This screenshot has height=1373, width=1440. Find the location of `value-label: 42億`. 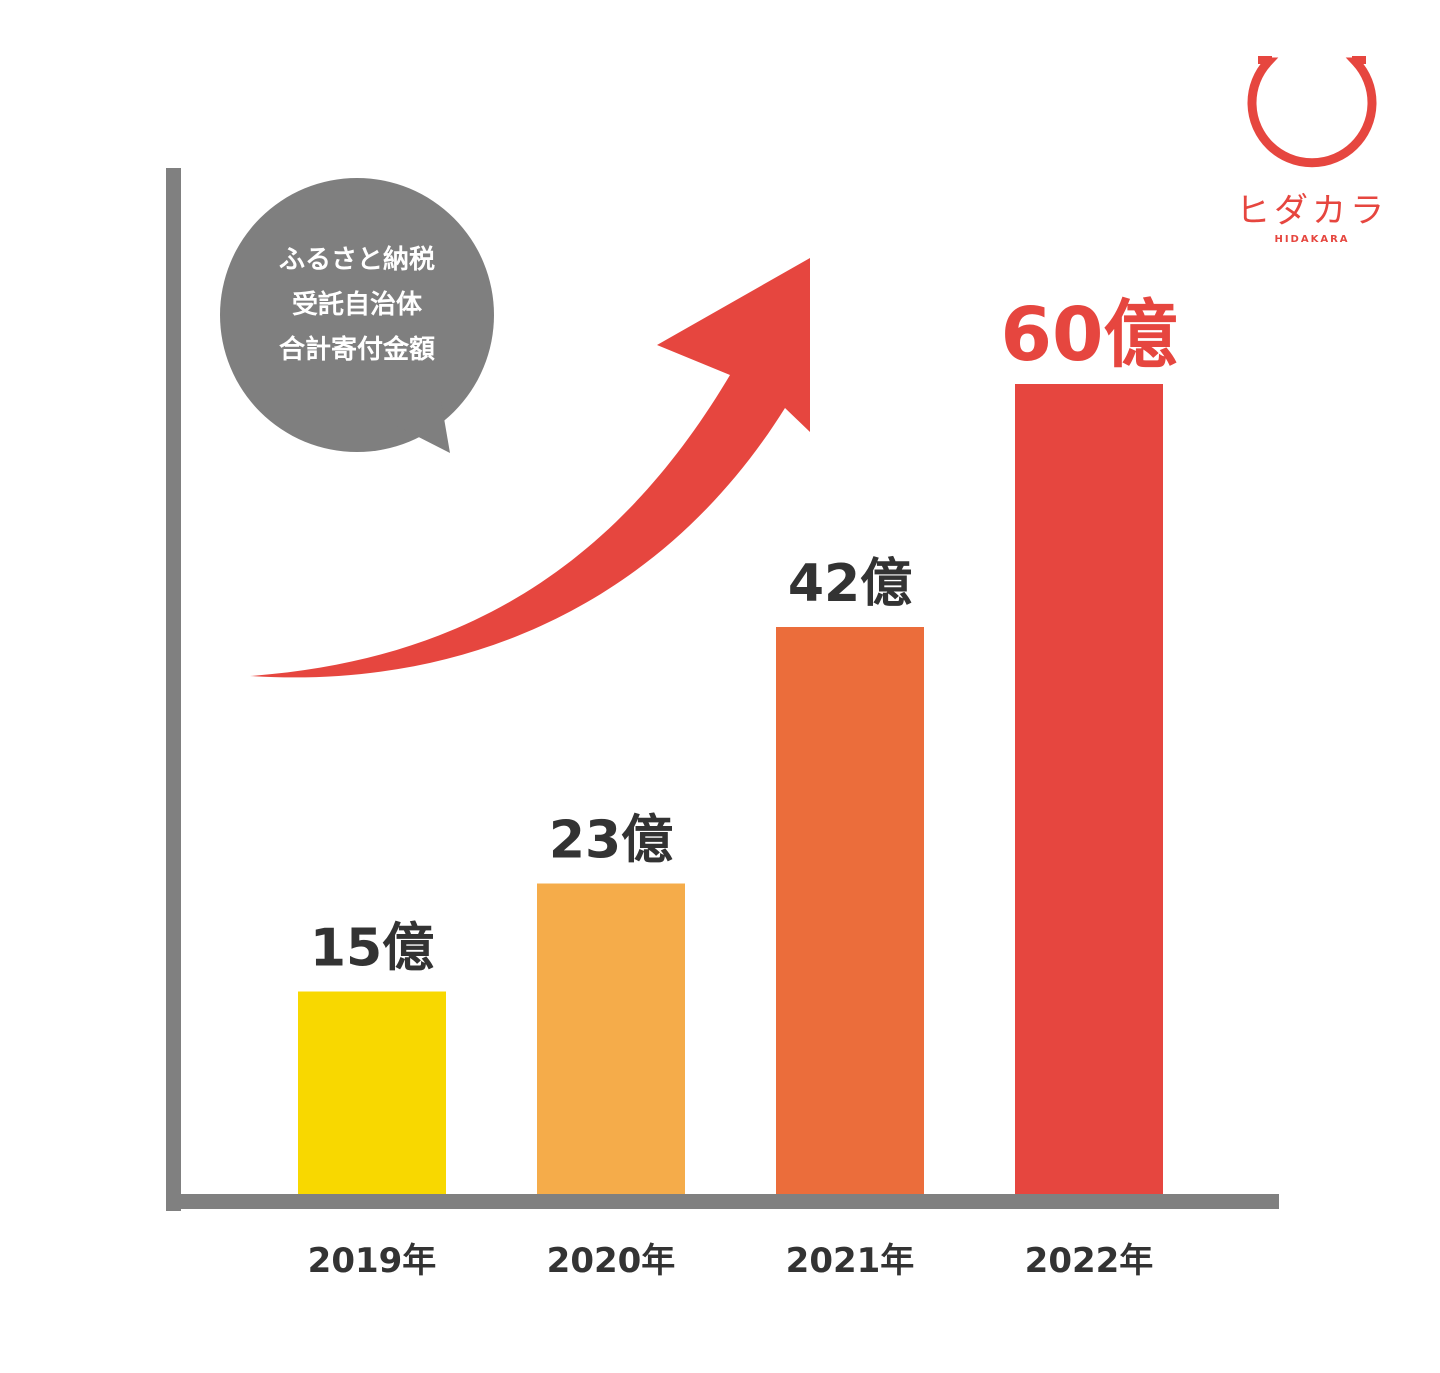

value-label: 42億 is located at coordinates (850, 584).